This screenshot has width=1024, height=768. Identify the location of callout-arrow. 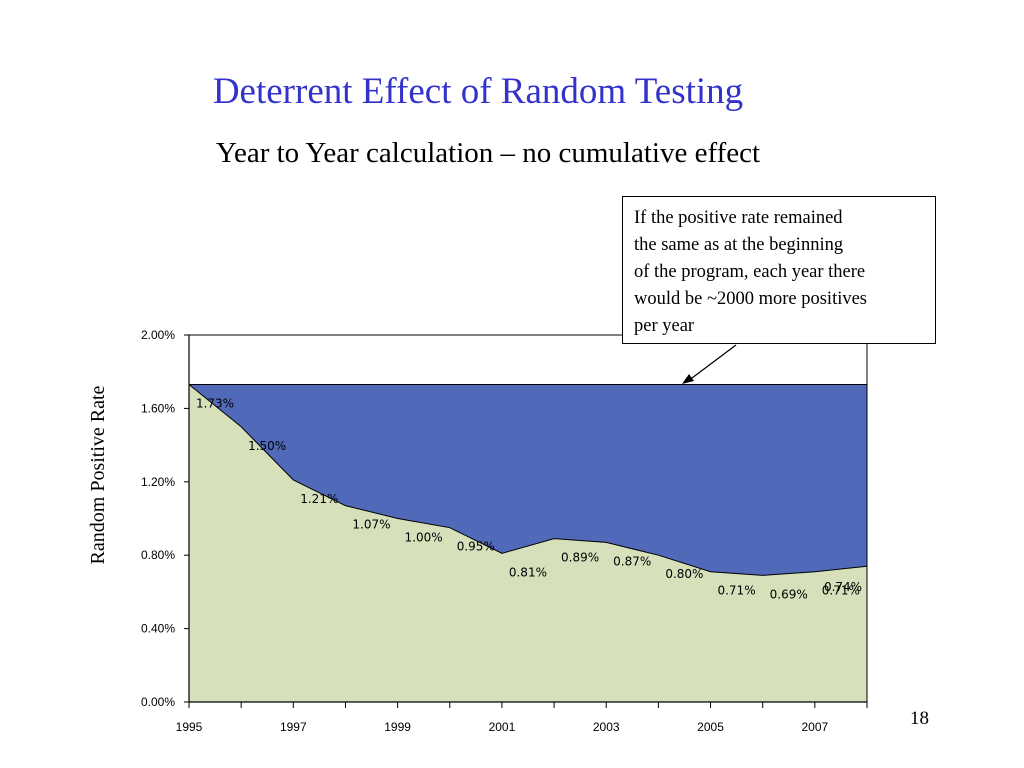
(712, 363).